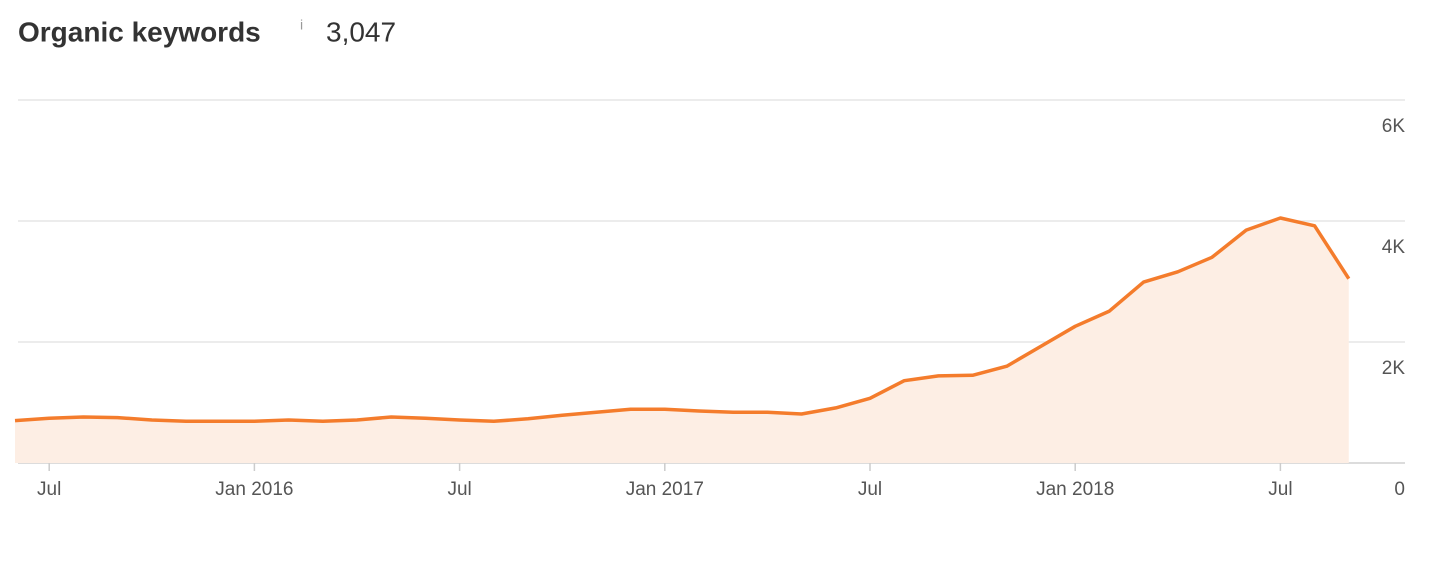 The width and height of the screenshot is (1442, 574). What do you see at coordinates (1394, 126) in the screenshot?
I see `y-tick-label: 6K` at bounding box center [1394, 126].